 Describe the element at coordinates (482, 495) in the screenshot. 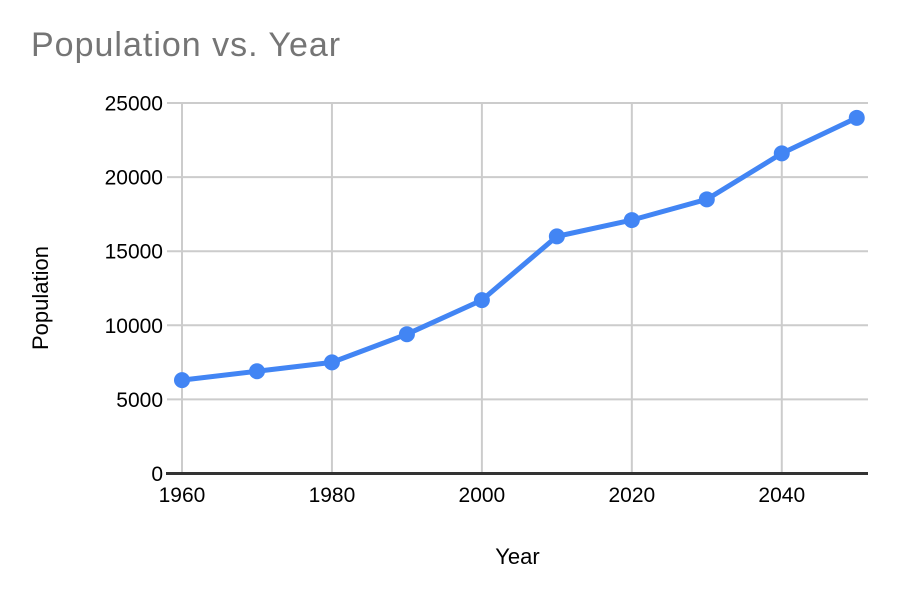

I see `x-tick-label: 2000` at that location.